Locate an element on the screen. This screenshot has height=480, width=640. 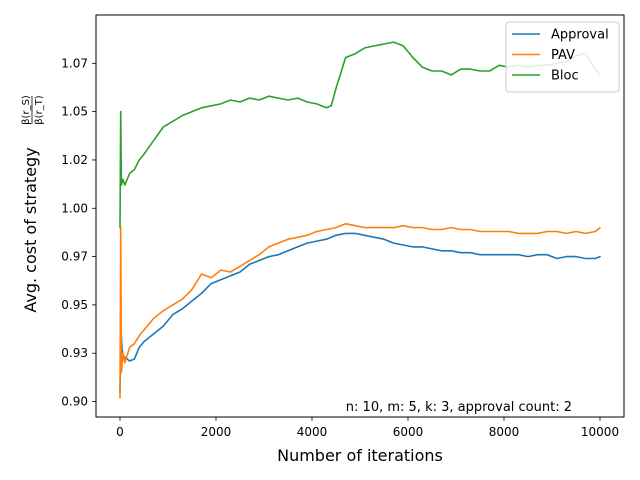
y-axis: 0.90 0.93 0.95 0.97 1.00 1.02 1.05 1.07 is located at coordinates (78, 232).